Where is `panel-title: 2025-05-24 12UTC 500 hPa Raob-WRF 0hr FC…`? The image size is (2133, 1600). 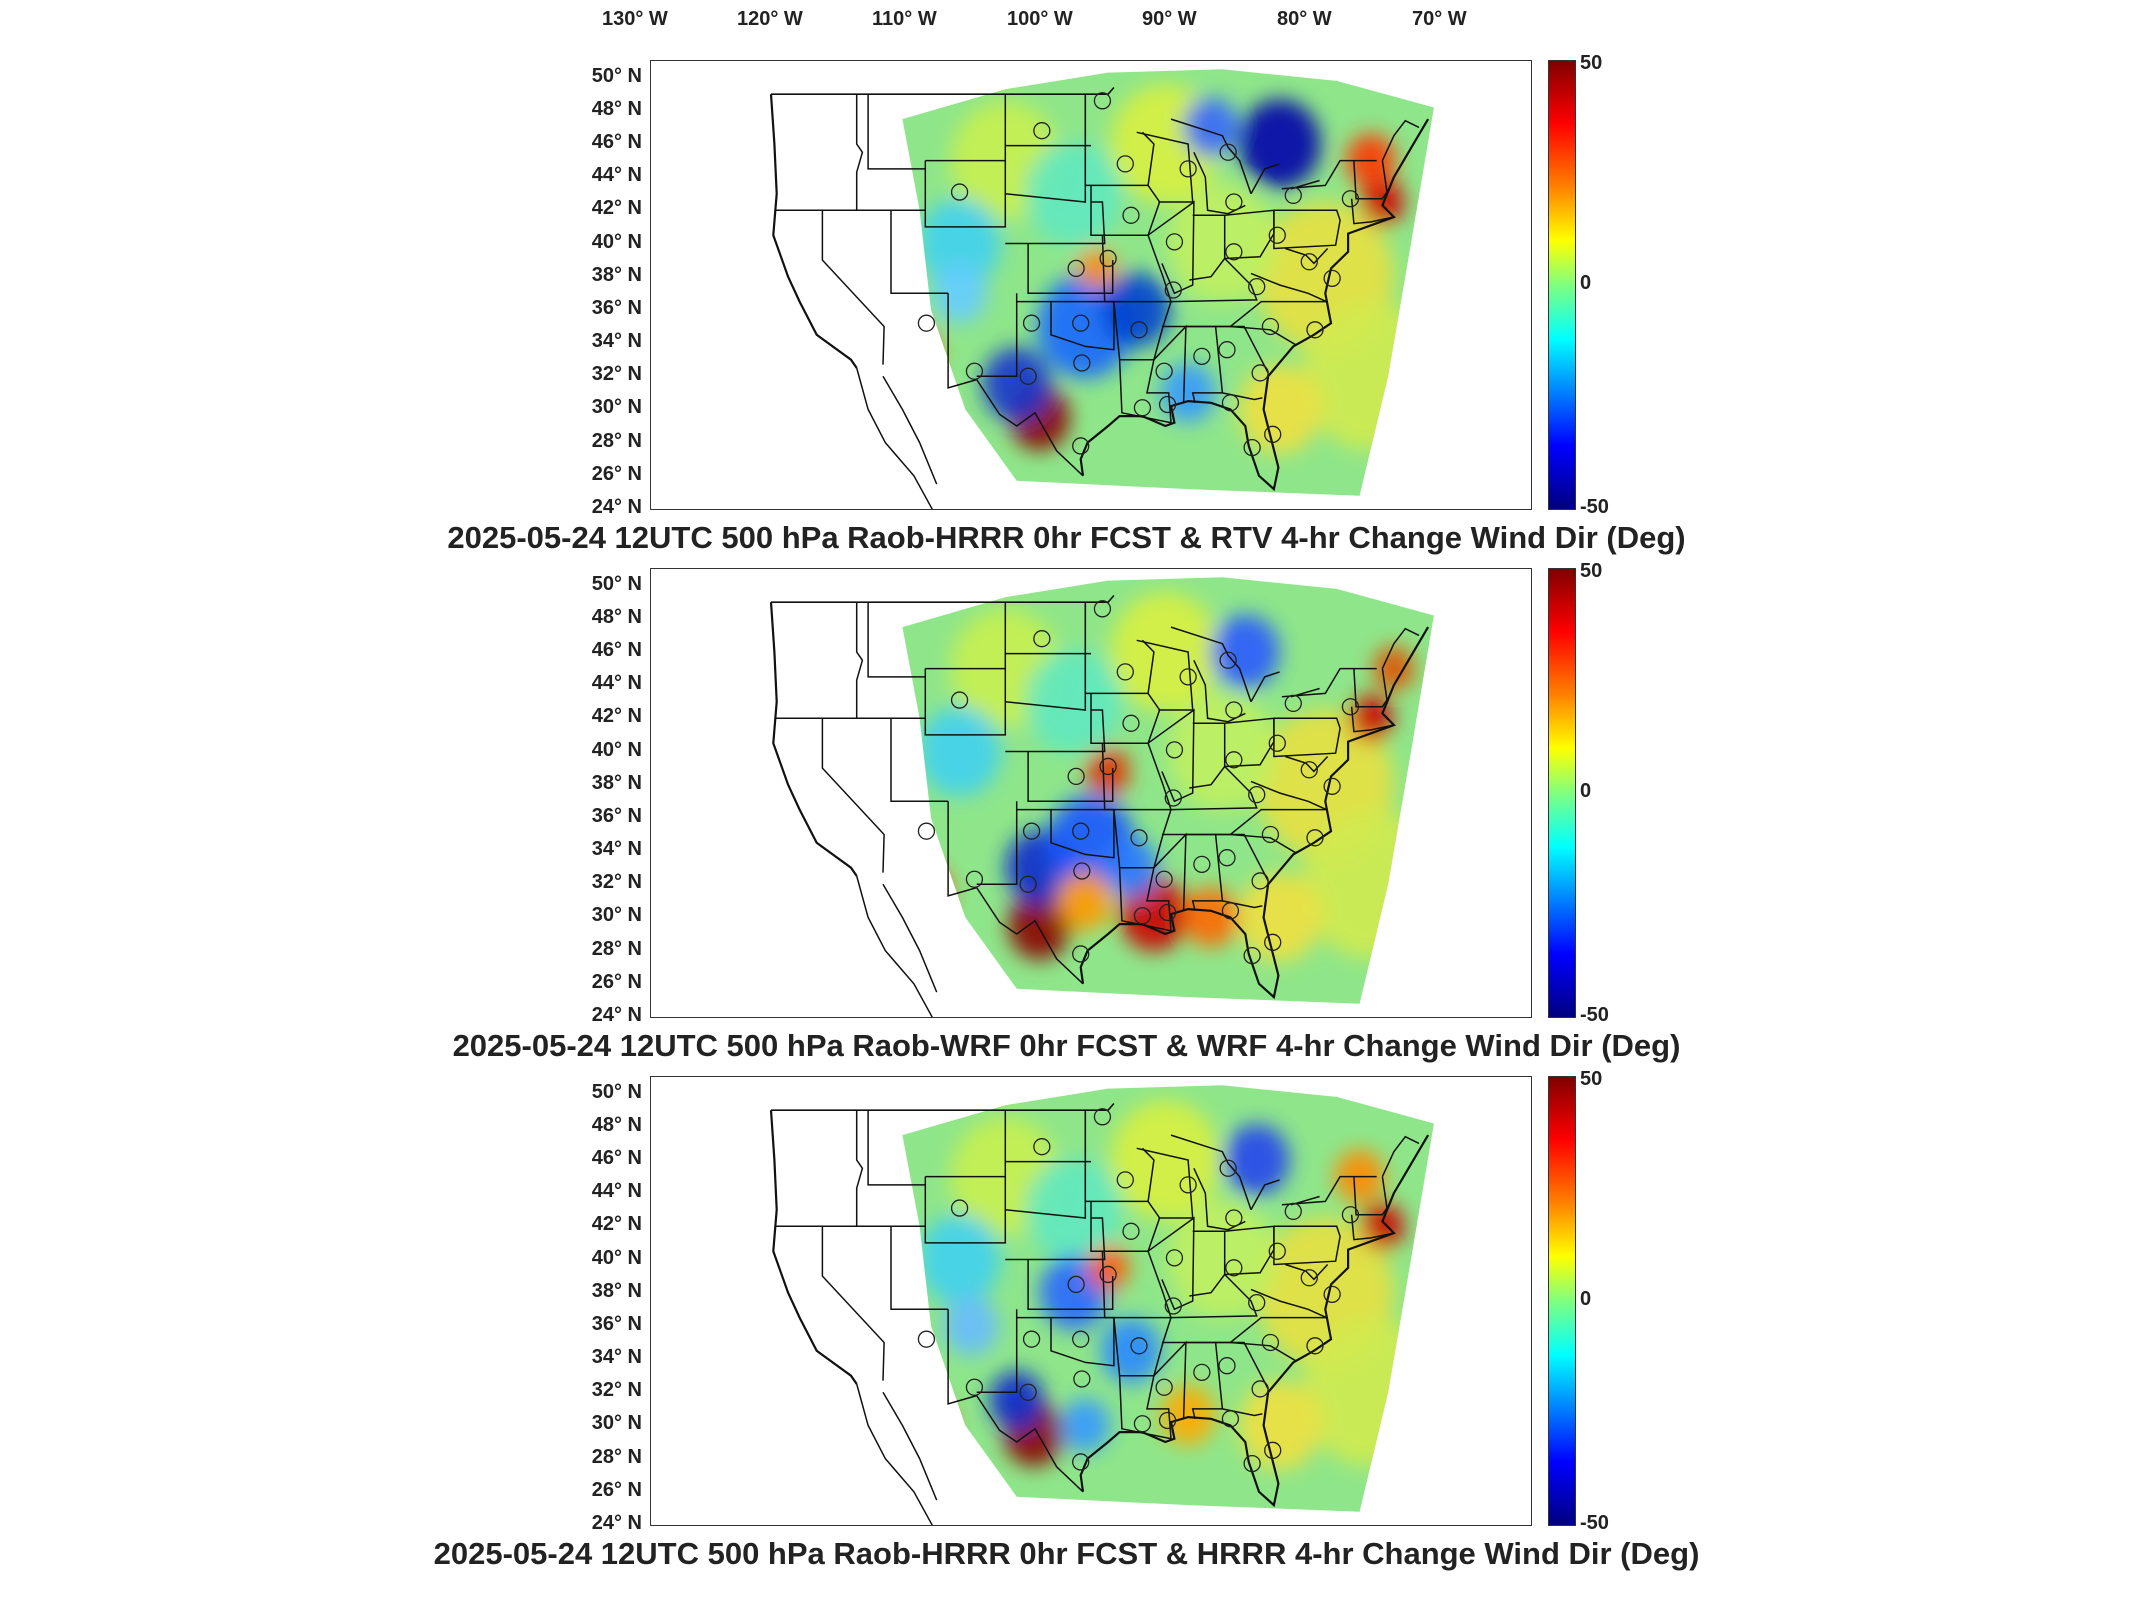
panel-title: 2025-05-24 12UTC 500 hPa Raob-WRF 0hr FC… is located at coordinates (1066, 1045).